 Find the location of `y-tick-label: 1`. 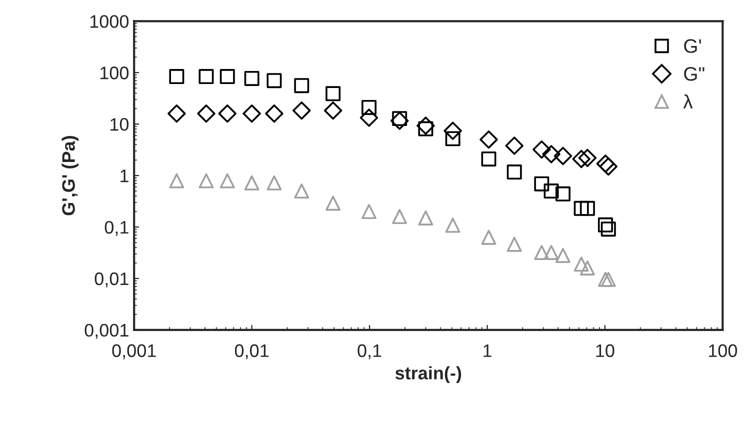

y-tick-label: 1 is located at coordinates (124, 176).